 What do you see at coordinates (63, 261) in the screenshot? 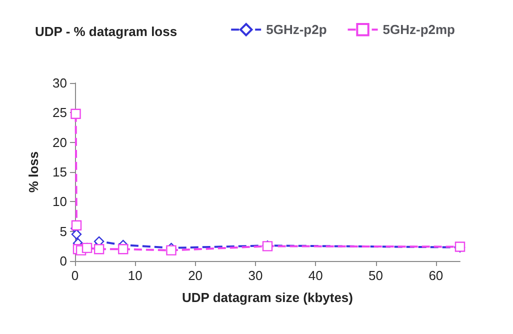
I see `y-tick-label: 0` at bounding box center [63, 261].